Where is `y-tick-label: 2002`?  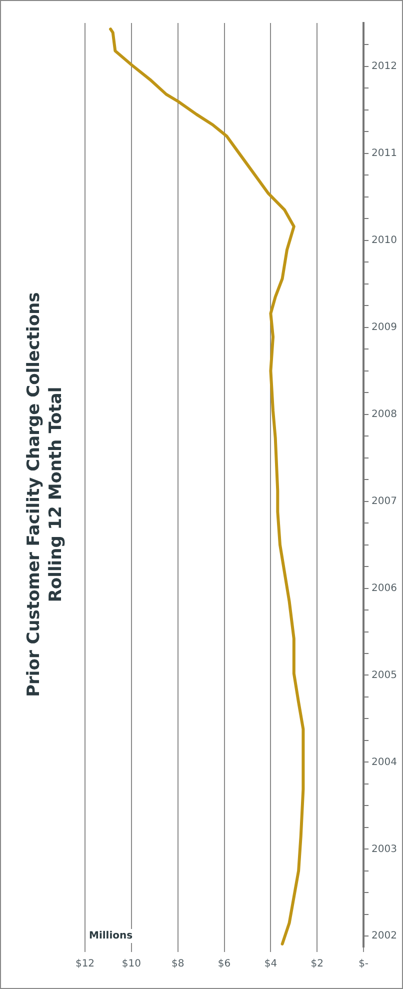 y-tick-label: 2002 is located at coordinates (385, 936).